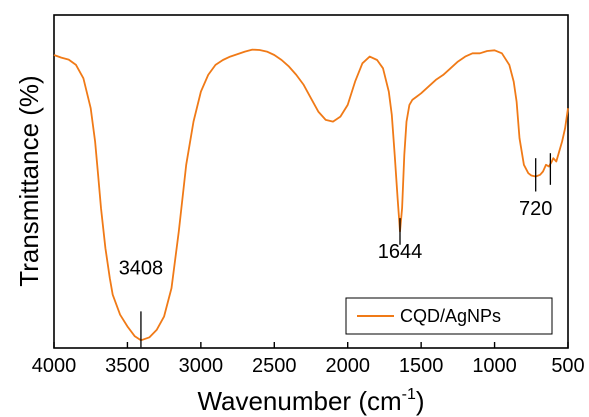 The width and height of the screenshot is (589, 417). What do you see at coordinates (299, 401) in the screenshot?
I see `x-axis-title-main: Wavenumber (cm` at bounding box center [299, 401].